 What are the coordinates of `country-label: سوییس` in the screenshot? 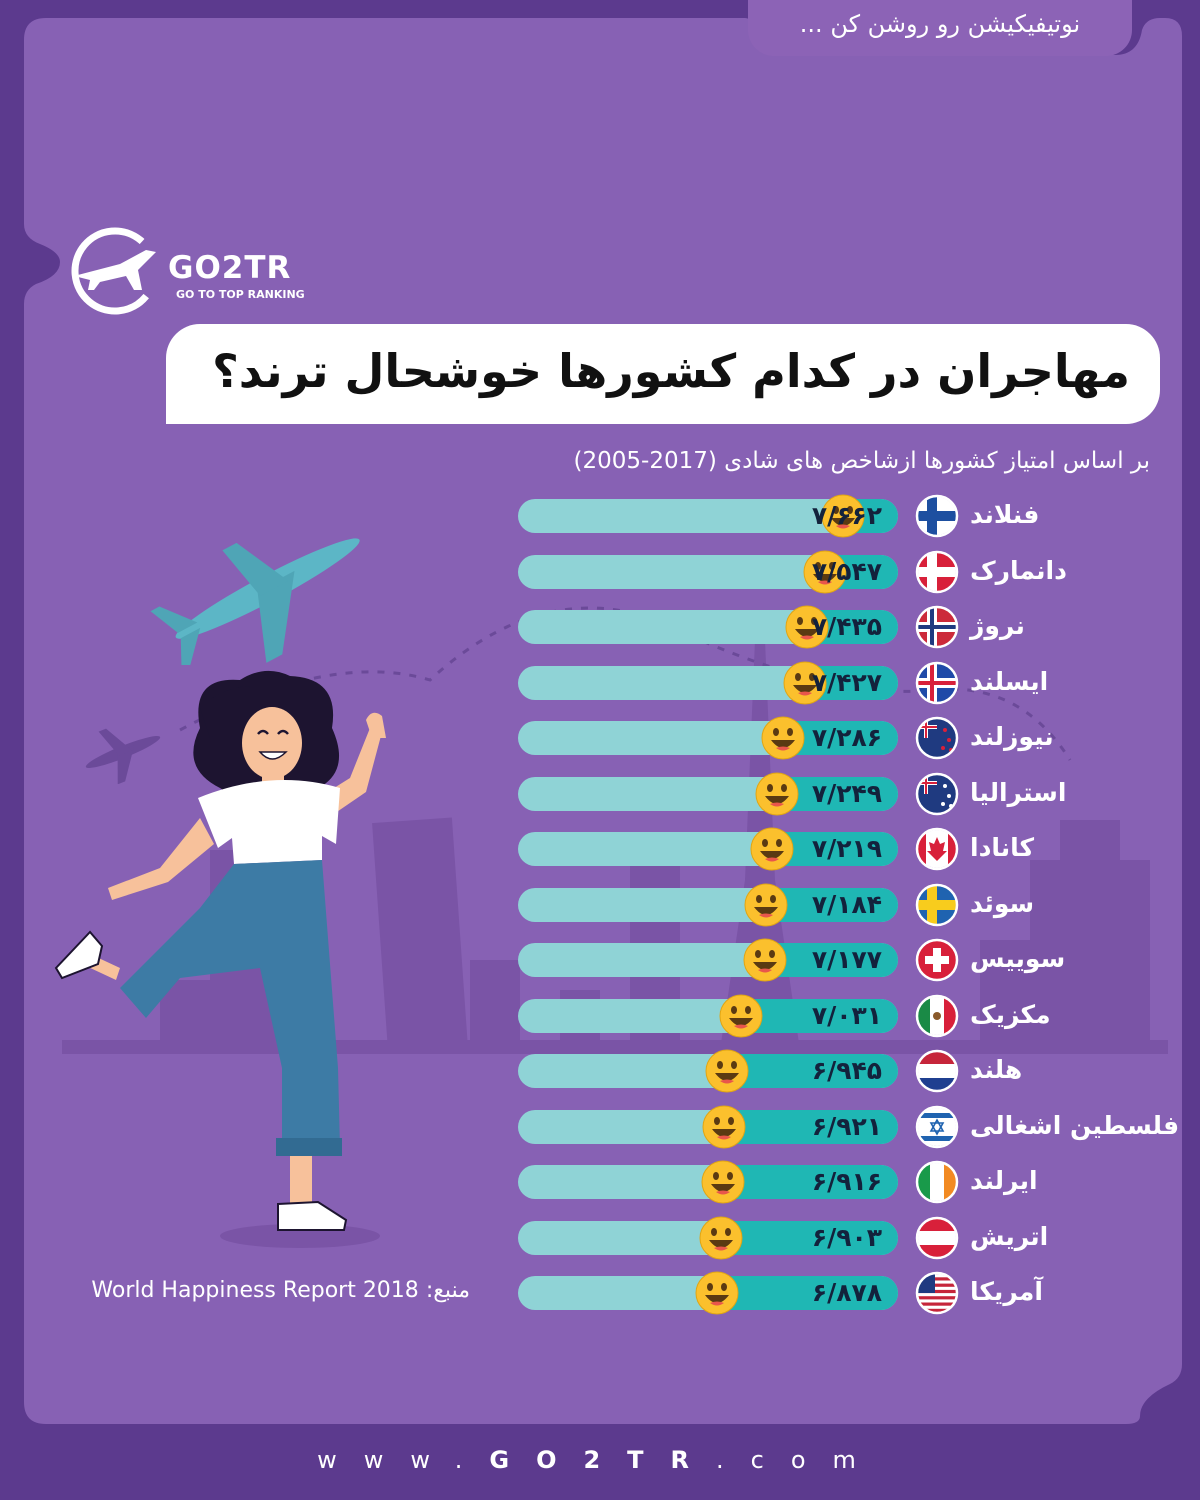 It's located at (1018, 958).